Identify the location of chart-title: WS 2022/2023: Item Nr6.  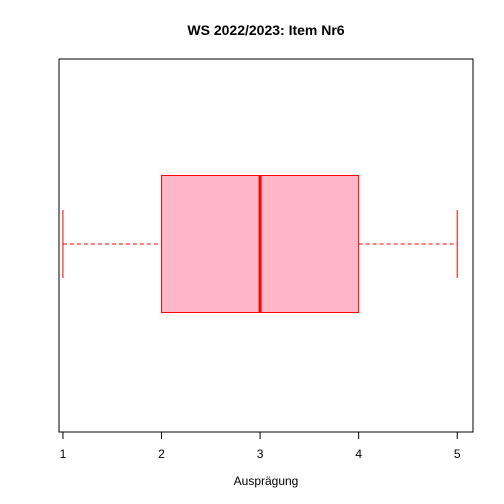
(265, 30).